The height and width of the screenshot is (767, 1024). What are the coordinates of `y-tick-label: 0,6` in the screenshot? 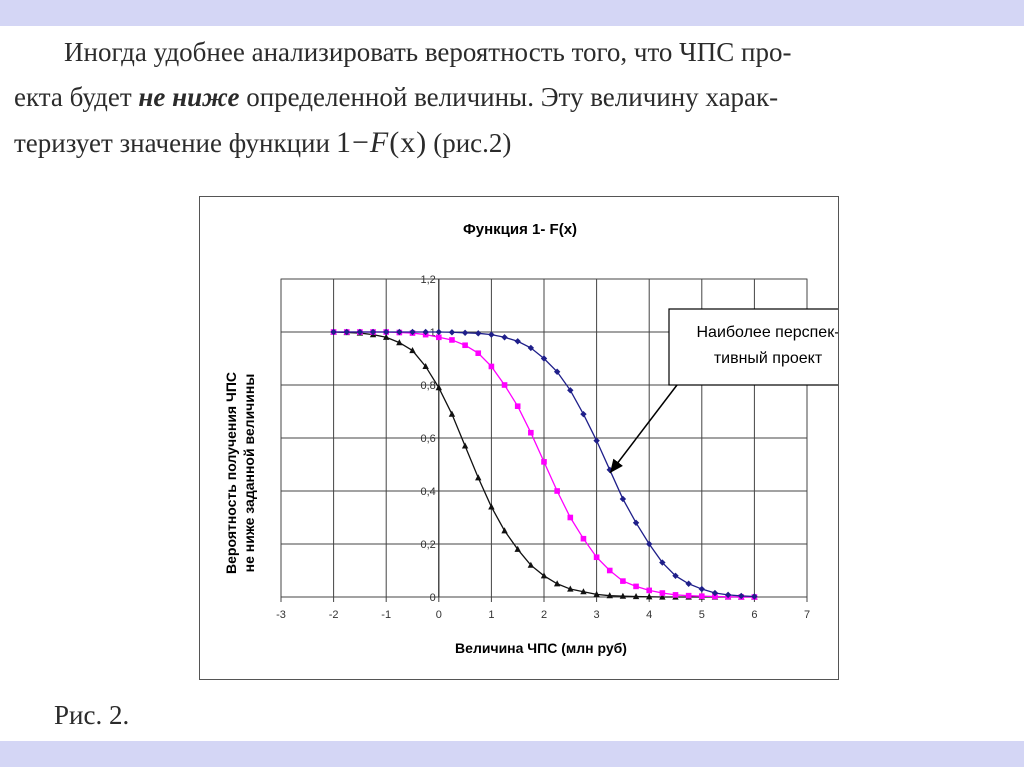 It's located at (428, 439).